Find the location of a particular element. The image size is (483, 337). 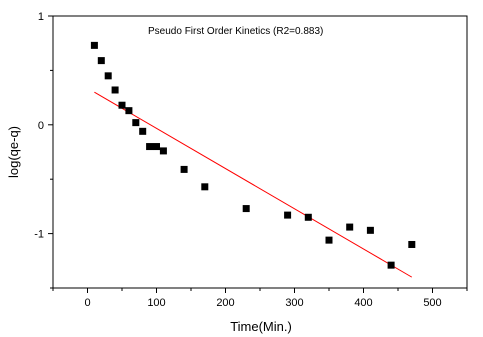

x-axis-ticks: 0 100 200 300 400 500 is located at coordinates (260, 298).